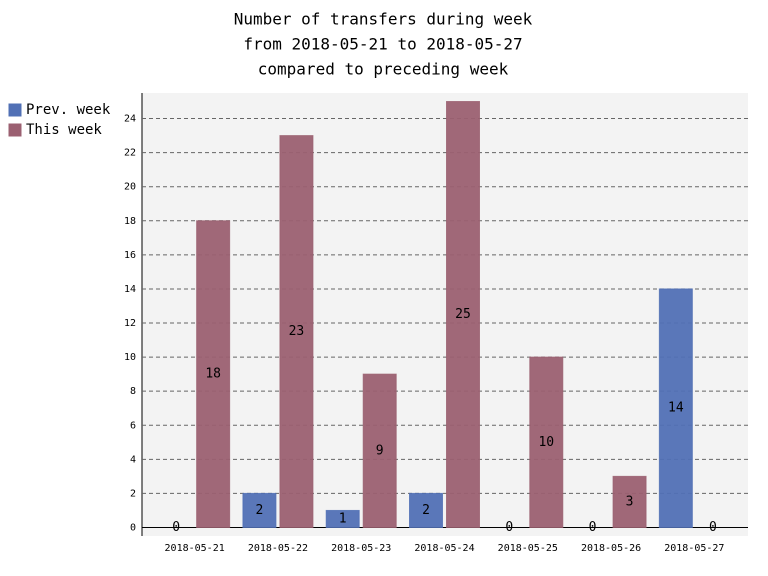 This screenshot has width=768, height=576. I want to click on x-tick-label: 2018-05-24, so click(444, 548).